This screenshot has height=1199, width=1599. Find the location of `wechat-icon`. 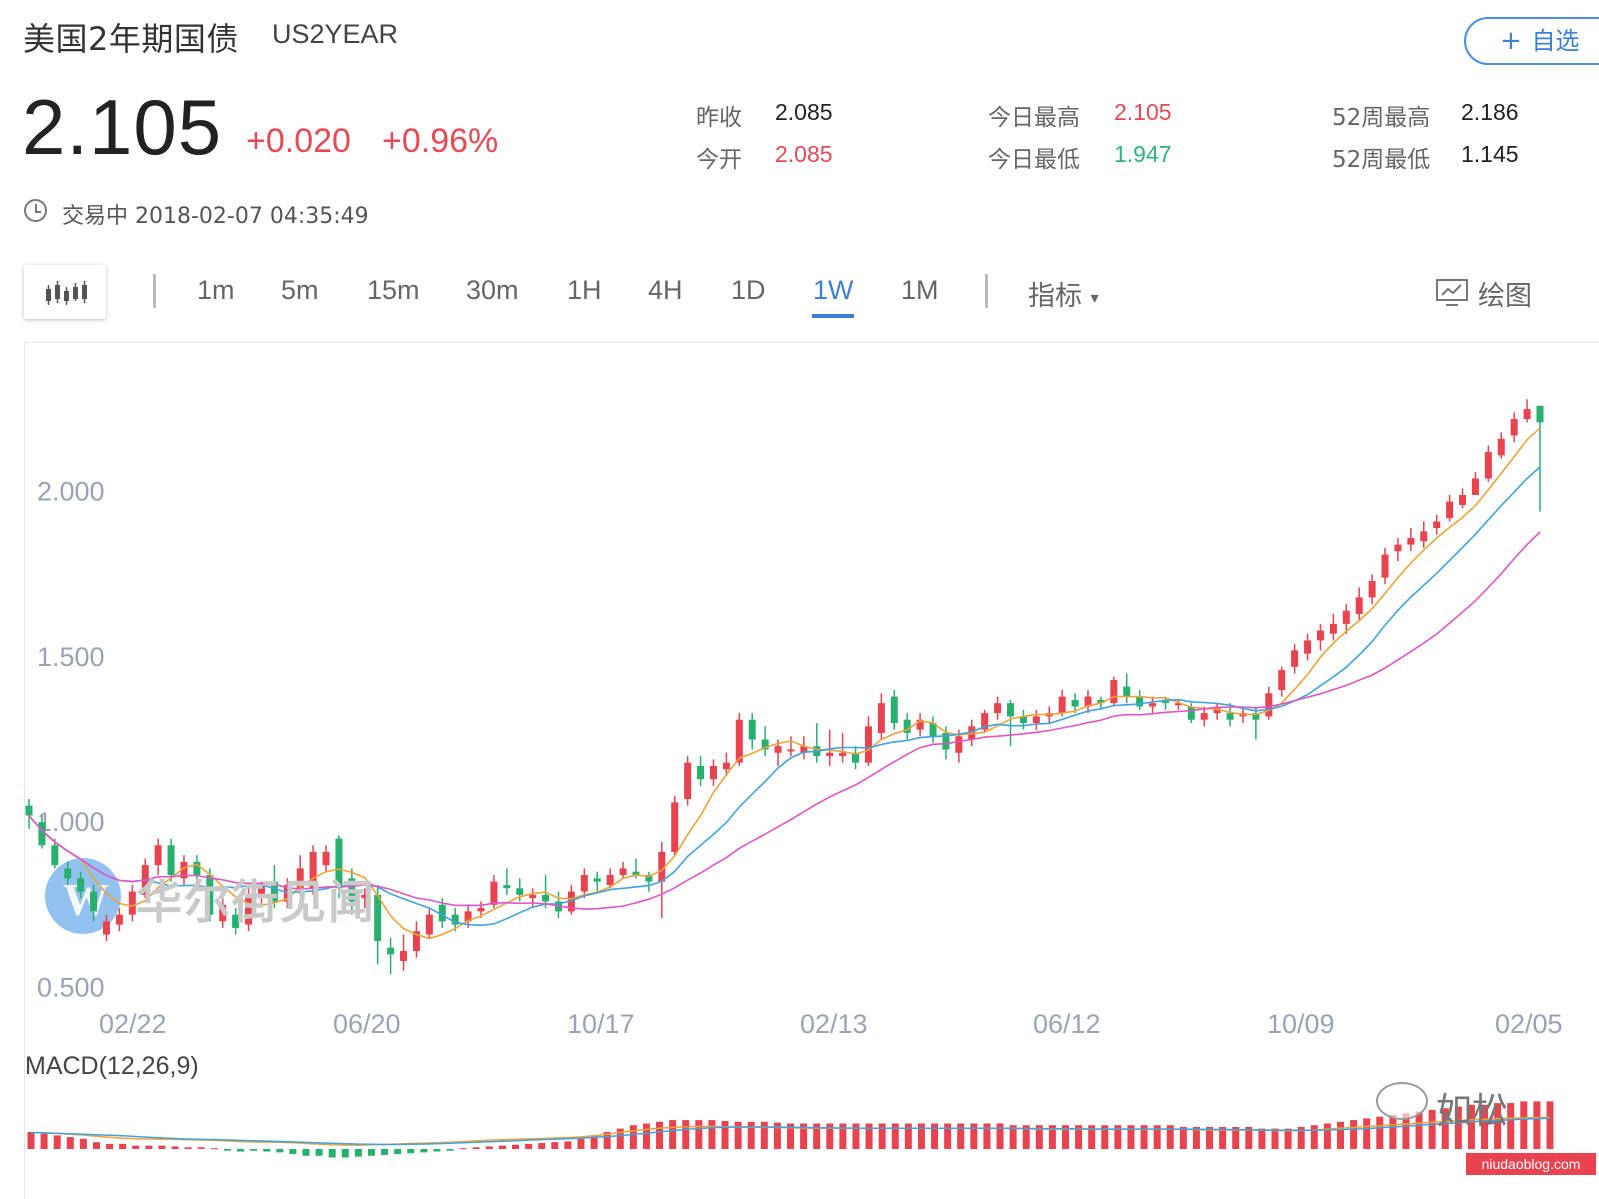

wechat-icon is located at coordinates (1402, 1101).